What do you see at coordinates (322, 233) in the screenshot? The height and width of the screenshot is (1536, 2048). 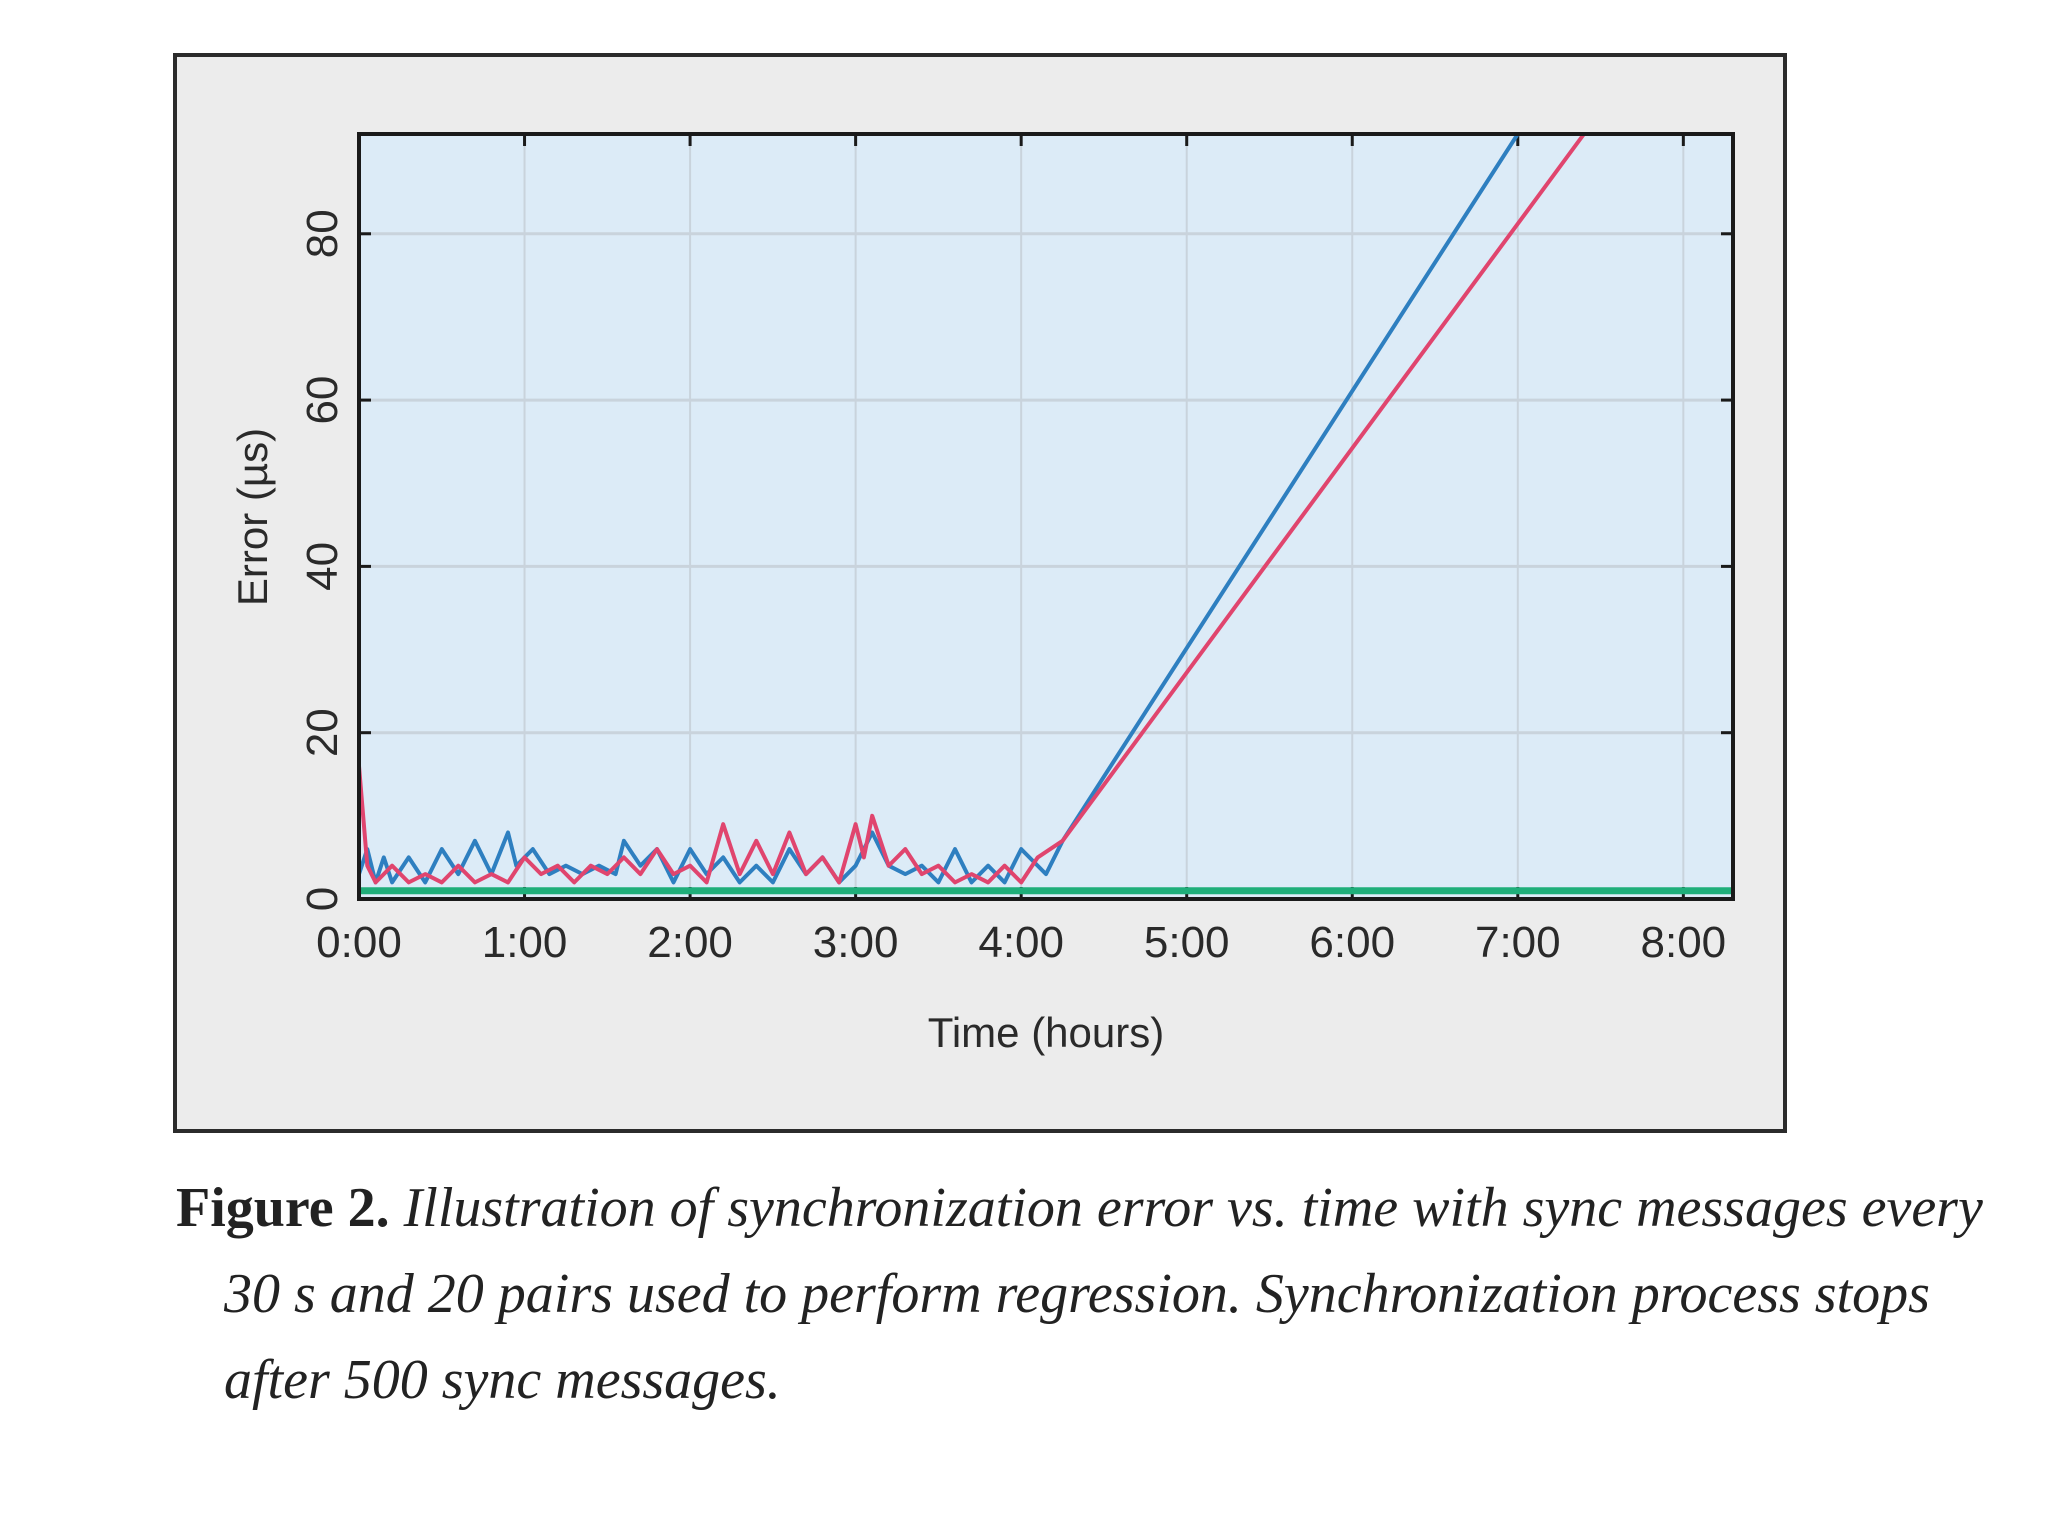 I see `y-tick-label: 80` at bounding box center [322, 233].